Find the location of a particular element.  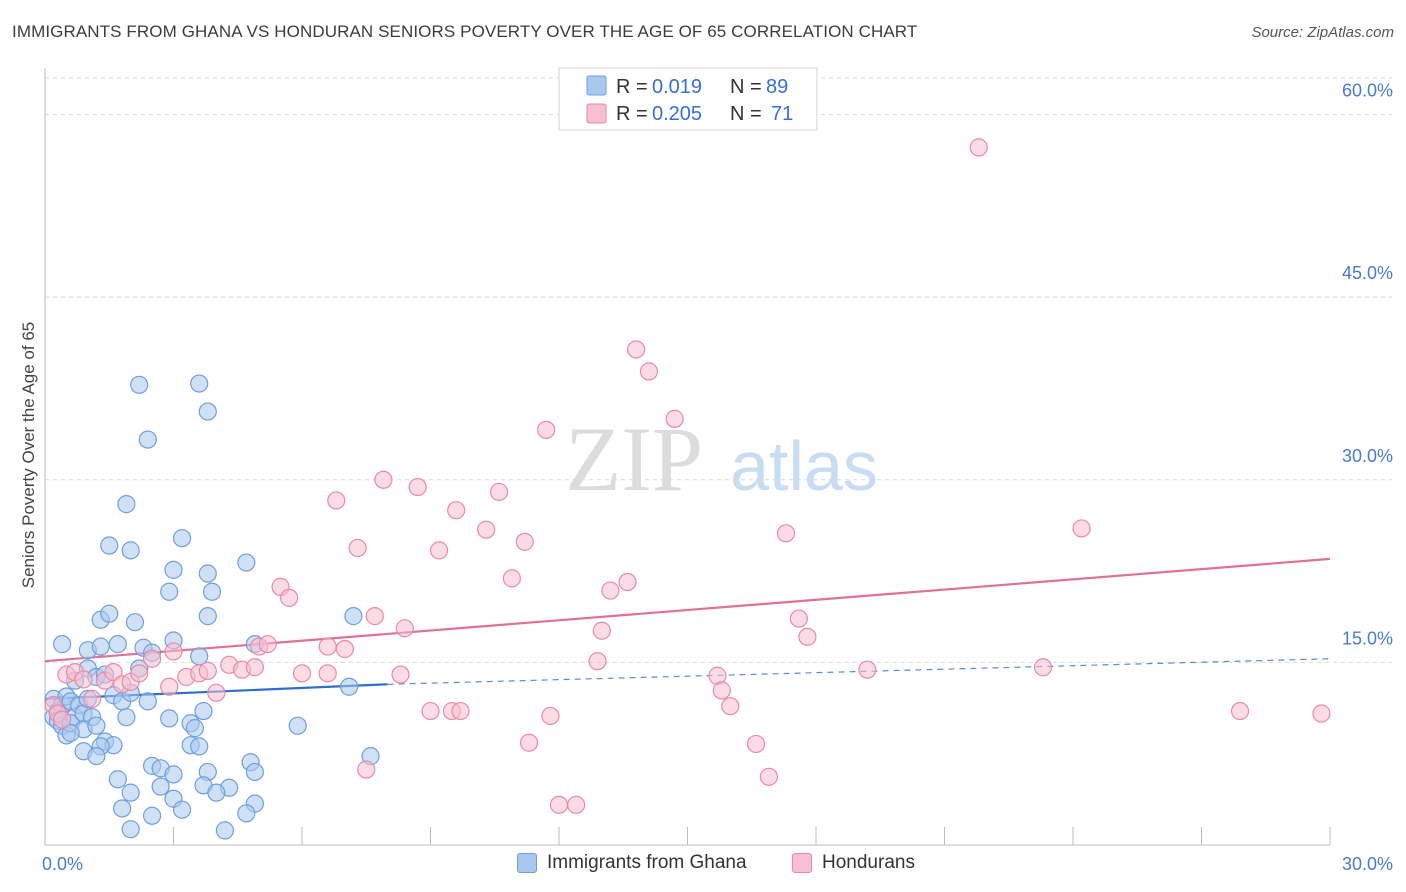

bottom-legend-swatch-hondurans is located at coordinates (802, 863).